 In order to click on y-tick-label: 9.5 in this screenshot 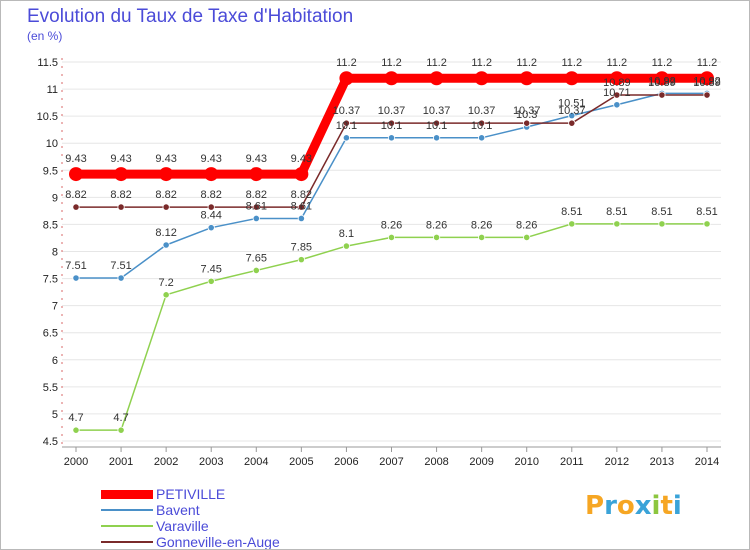, I will do `click(50, 171)`.